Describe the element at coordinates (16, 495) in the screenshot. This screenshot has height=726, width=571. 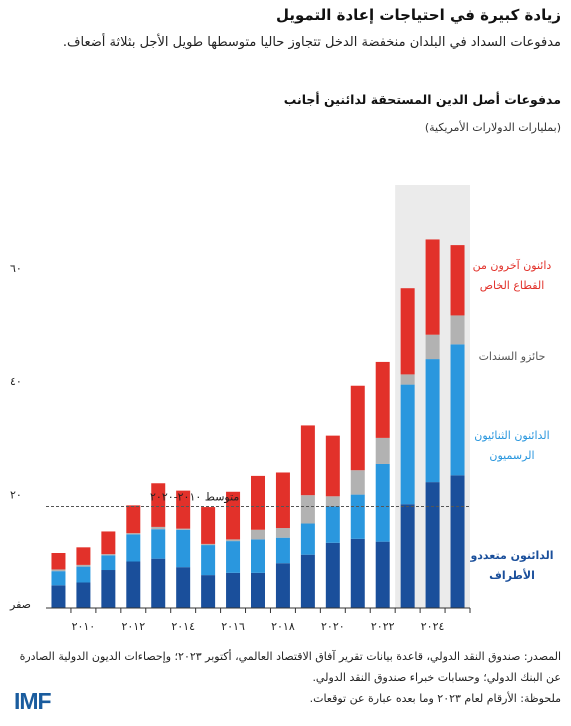
I see `y-tick-label: ٢٠` at that location.